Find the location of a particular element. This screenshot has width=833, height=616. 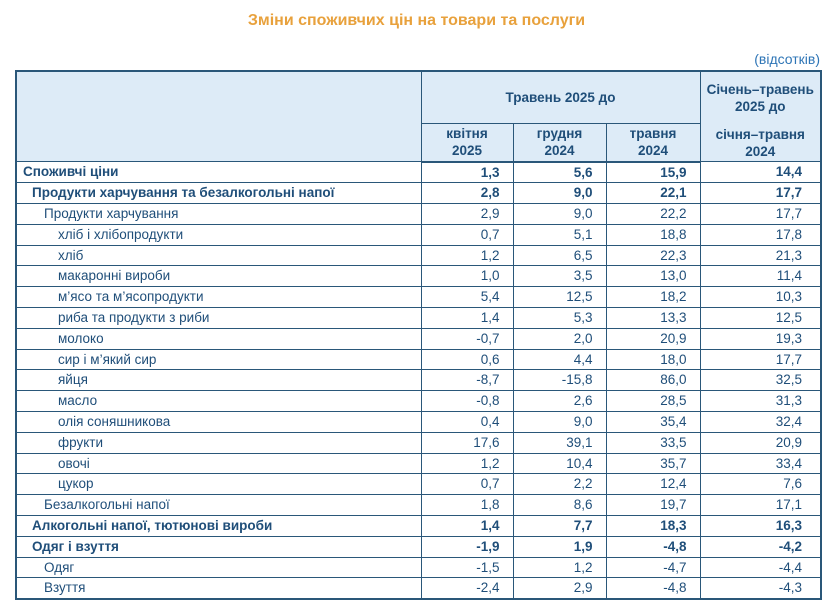

cell-value: 21,3 is located at coordinates (760, 255).